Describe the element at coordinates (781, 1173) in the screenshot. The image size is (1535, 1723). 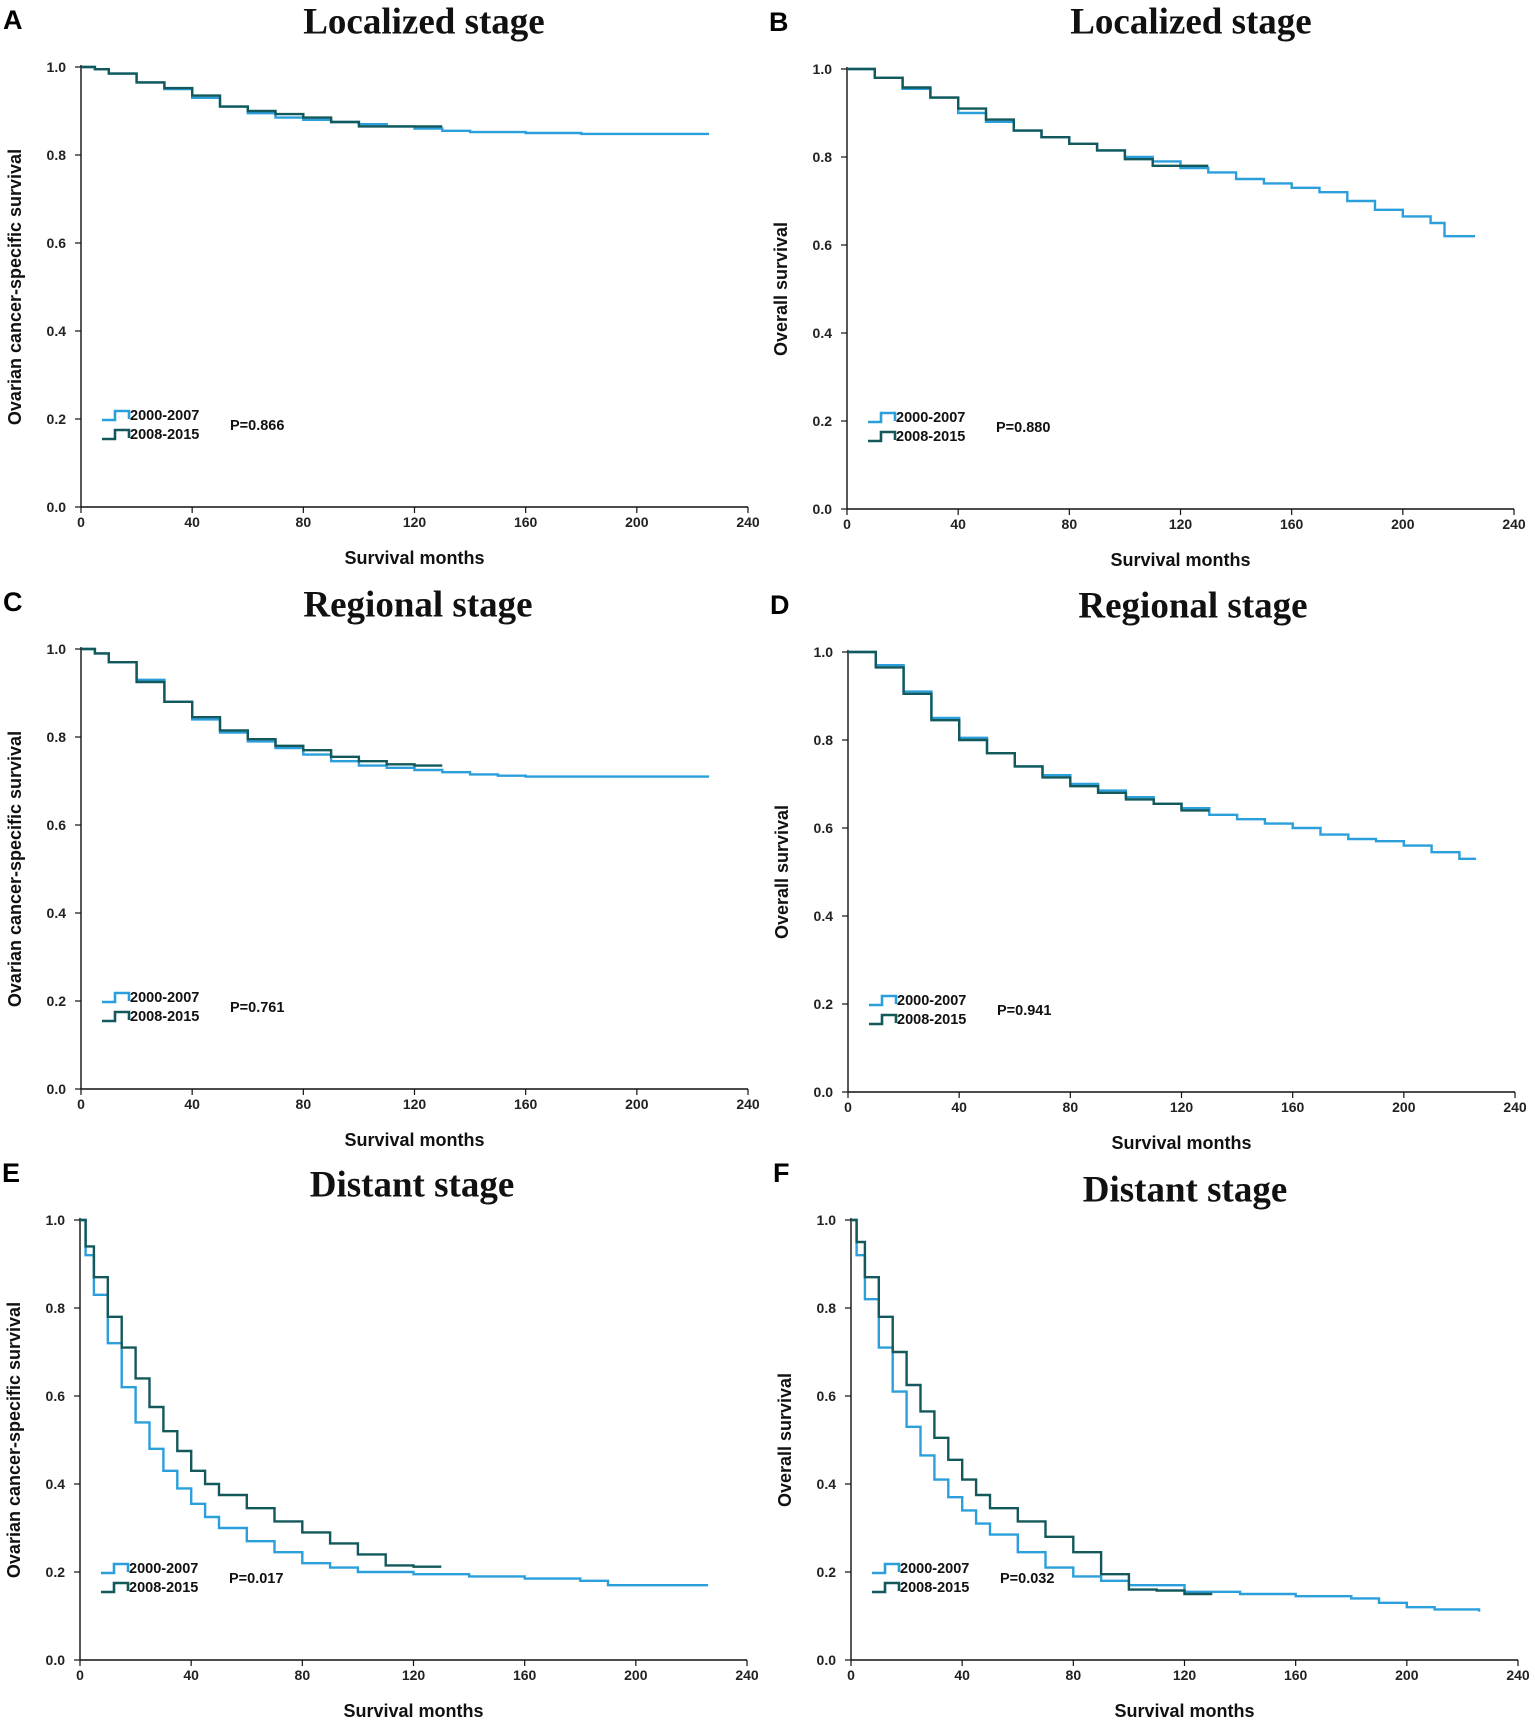
I see `panel-letter: F` at that location.